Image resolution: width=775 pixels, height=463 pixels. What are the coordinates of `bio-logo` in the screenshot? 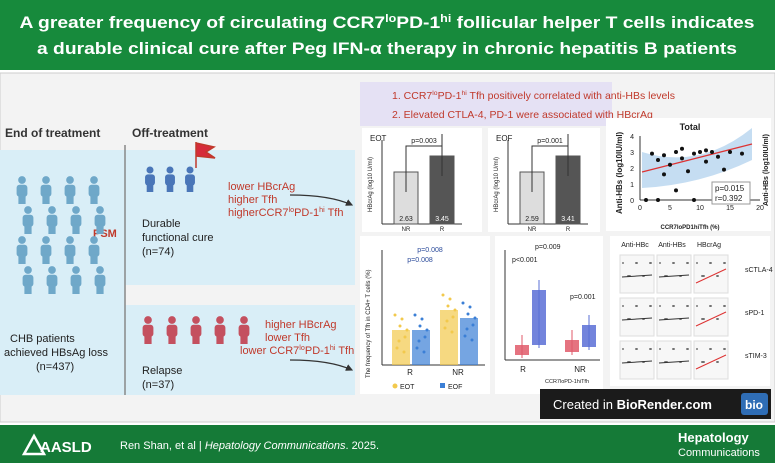 It's located at (754, 404).